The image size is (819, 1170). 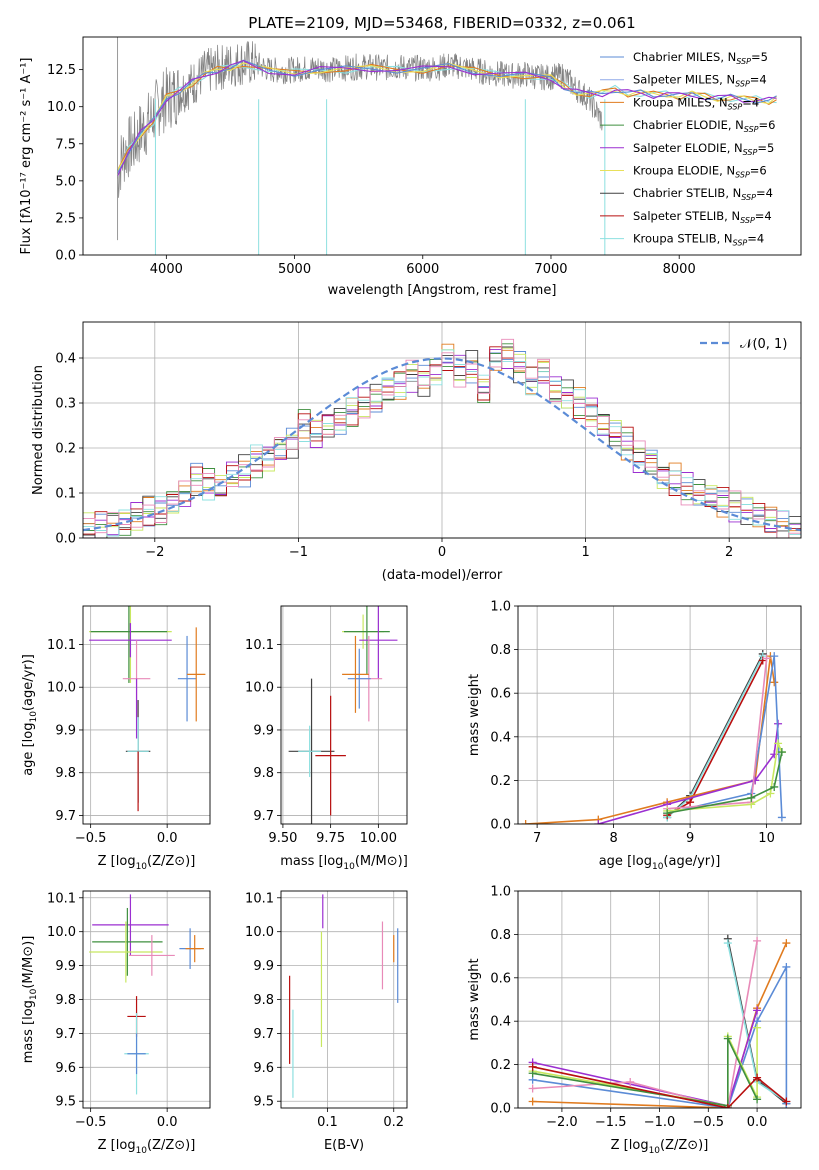 What do you see at coordinates (91, 838) in the screenshot?
I see `x-tick-label: −0.5` at bounding box center [91, 838].